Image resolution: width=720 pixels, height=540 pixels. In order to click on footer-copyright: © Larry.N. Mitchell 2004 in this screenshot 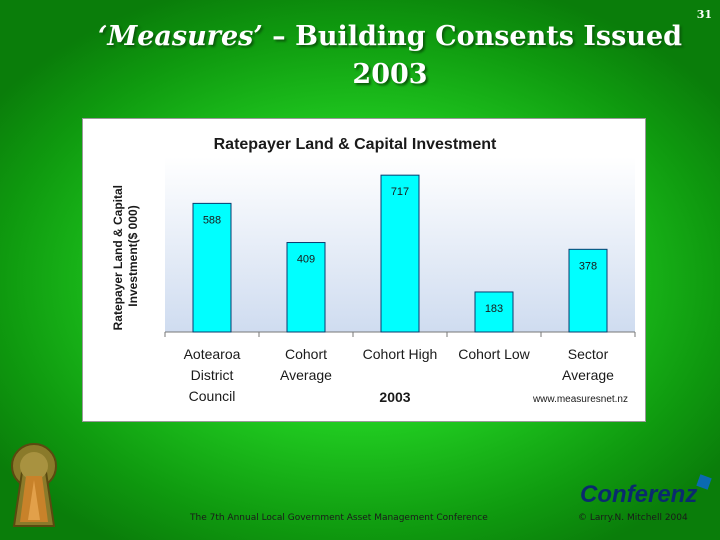, I will do `click(633, 518)`.